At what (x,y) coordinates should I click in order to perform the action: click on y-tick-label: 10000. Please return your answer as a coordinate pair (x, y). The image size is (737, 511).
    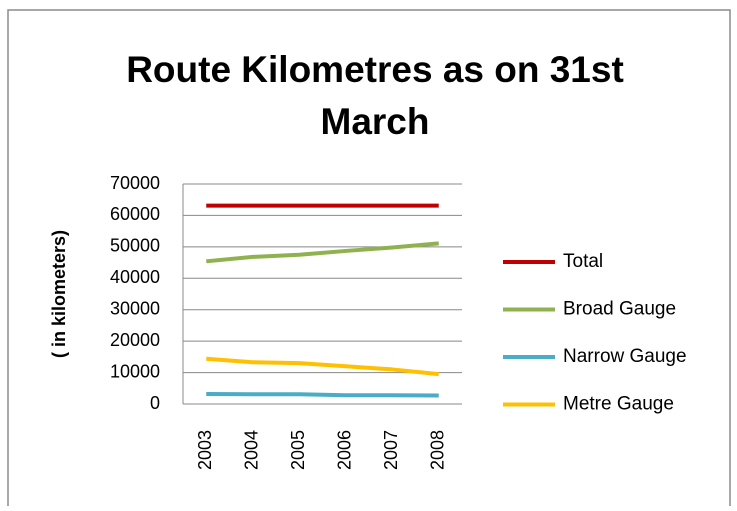
    Looking at the image, I should click on (135, 371).